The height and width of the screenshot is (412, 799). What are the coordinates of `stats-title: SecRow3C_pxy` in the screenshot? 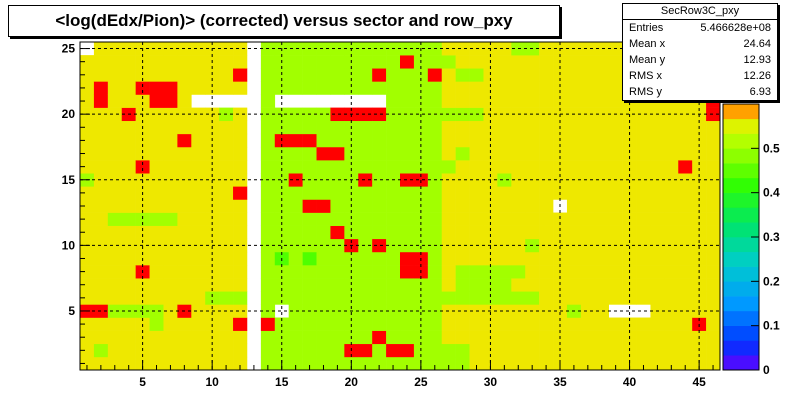 It's located at (700, 12).